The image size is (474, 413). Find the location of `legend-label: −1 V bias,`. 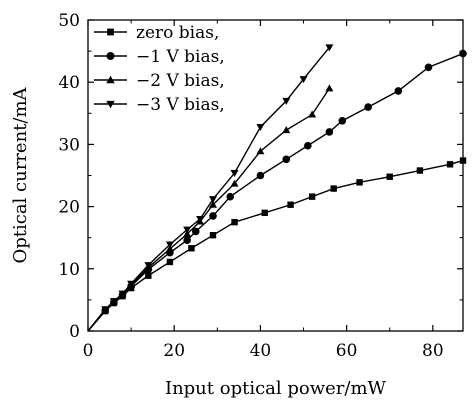

legend-label: −1 V bias, is located at coordinates (180, 57).